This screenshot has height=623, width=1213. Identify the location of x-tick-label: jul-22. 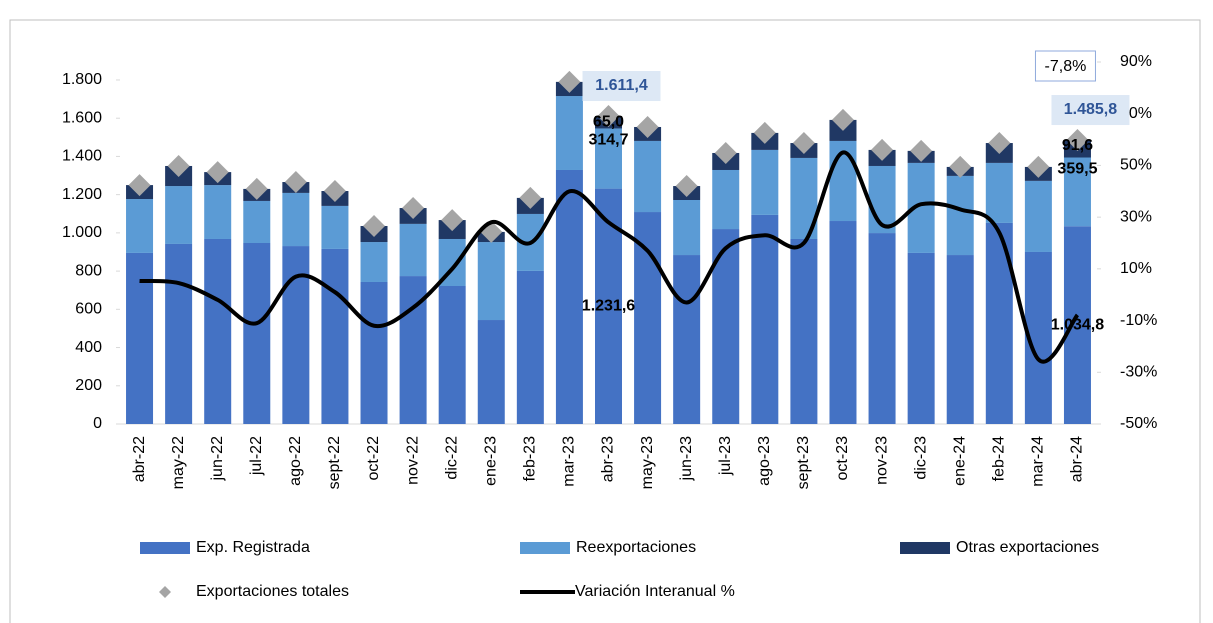
(256, 456).